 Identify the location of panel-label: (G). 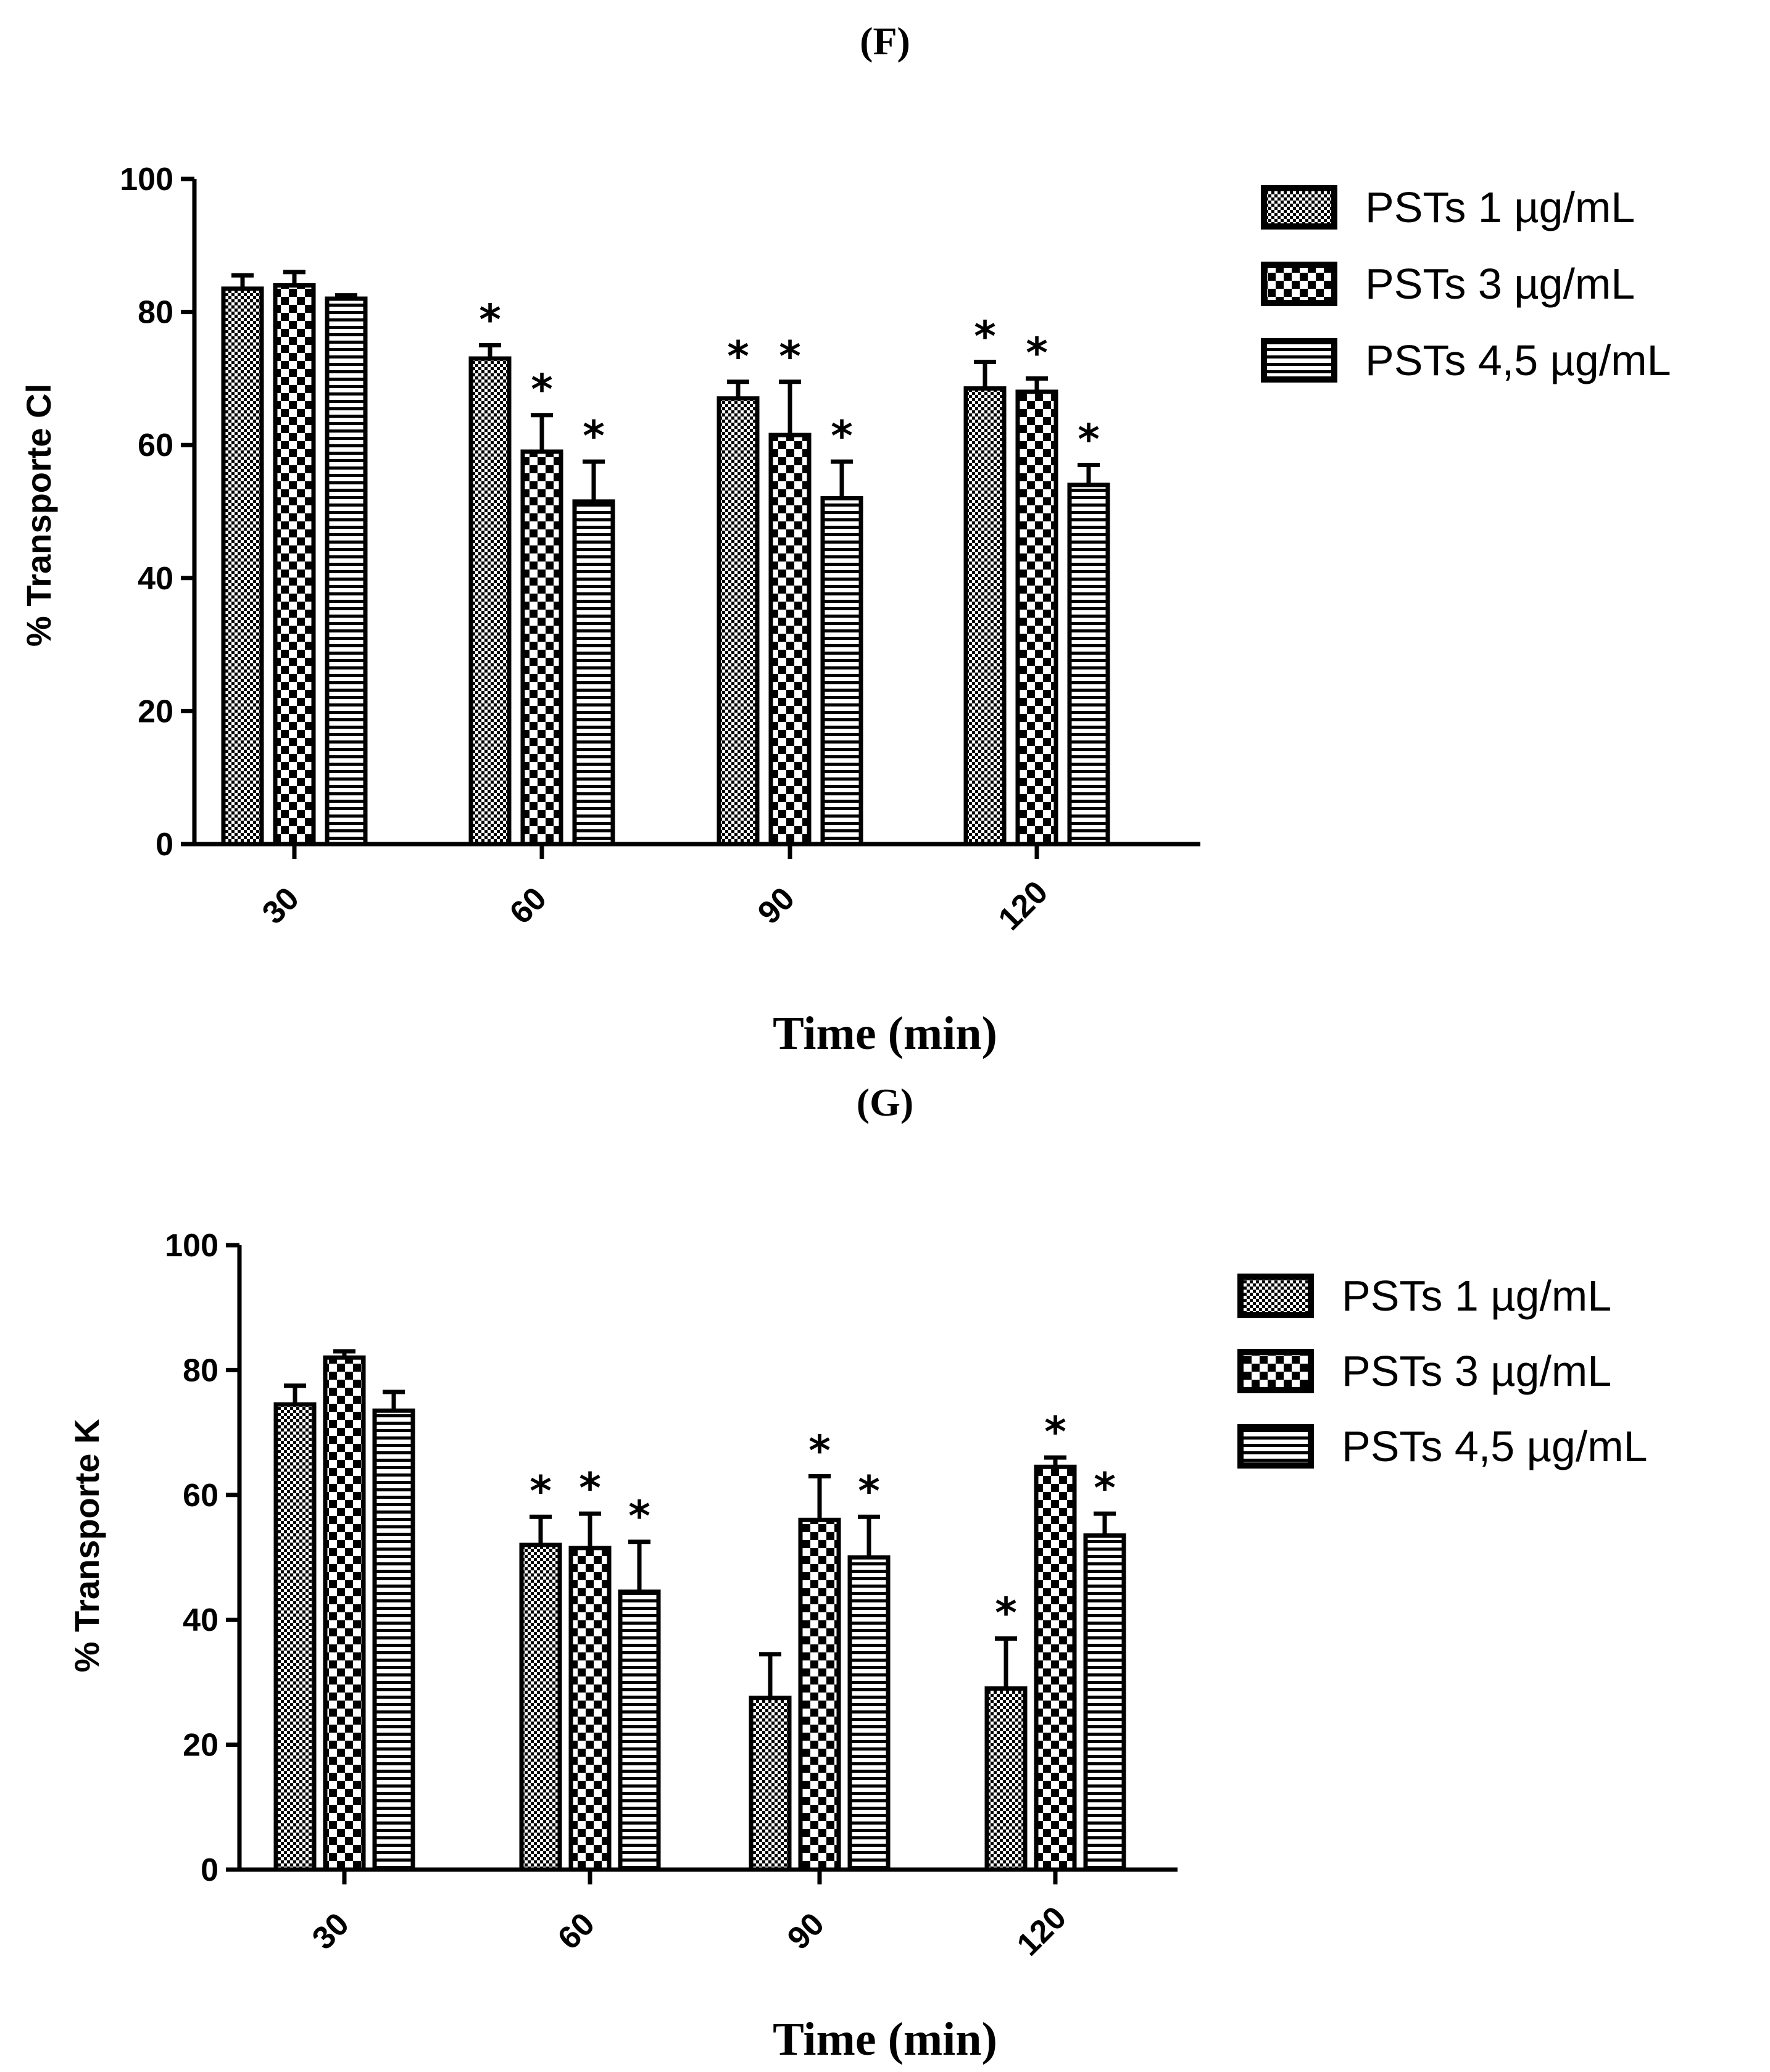
(885, 1102).